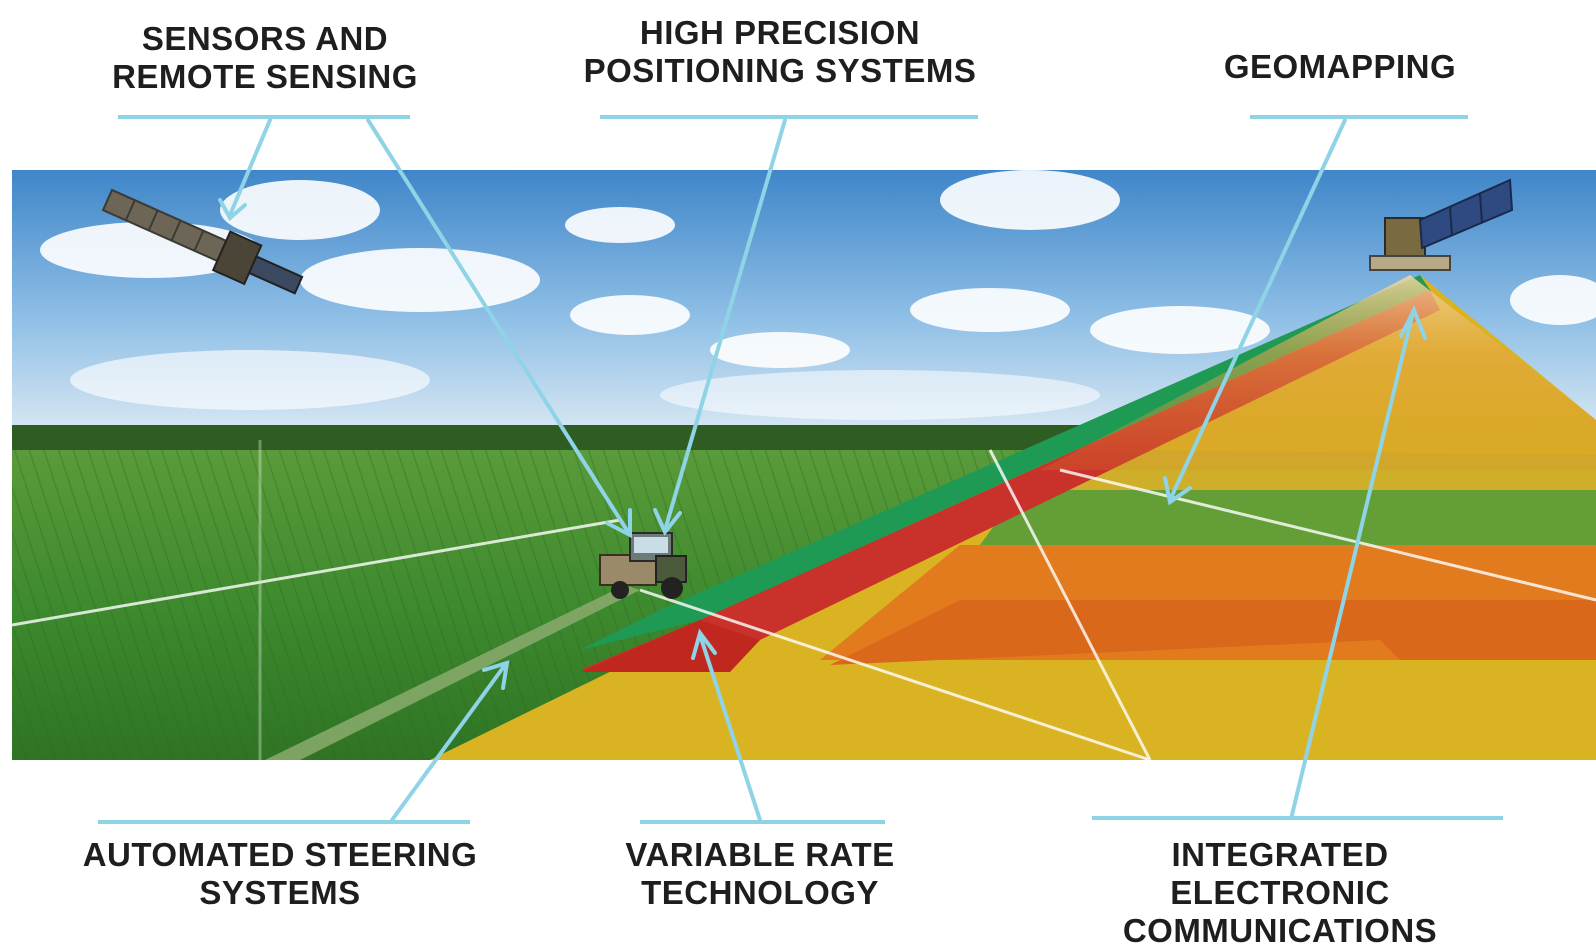  Describe the element at coordinates (280, 892) in the screenshot. I see `label-steering-line2: SYSTEMS` at that location.